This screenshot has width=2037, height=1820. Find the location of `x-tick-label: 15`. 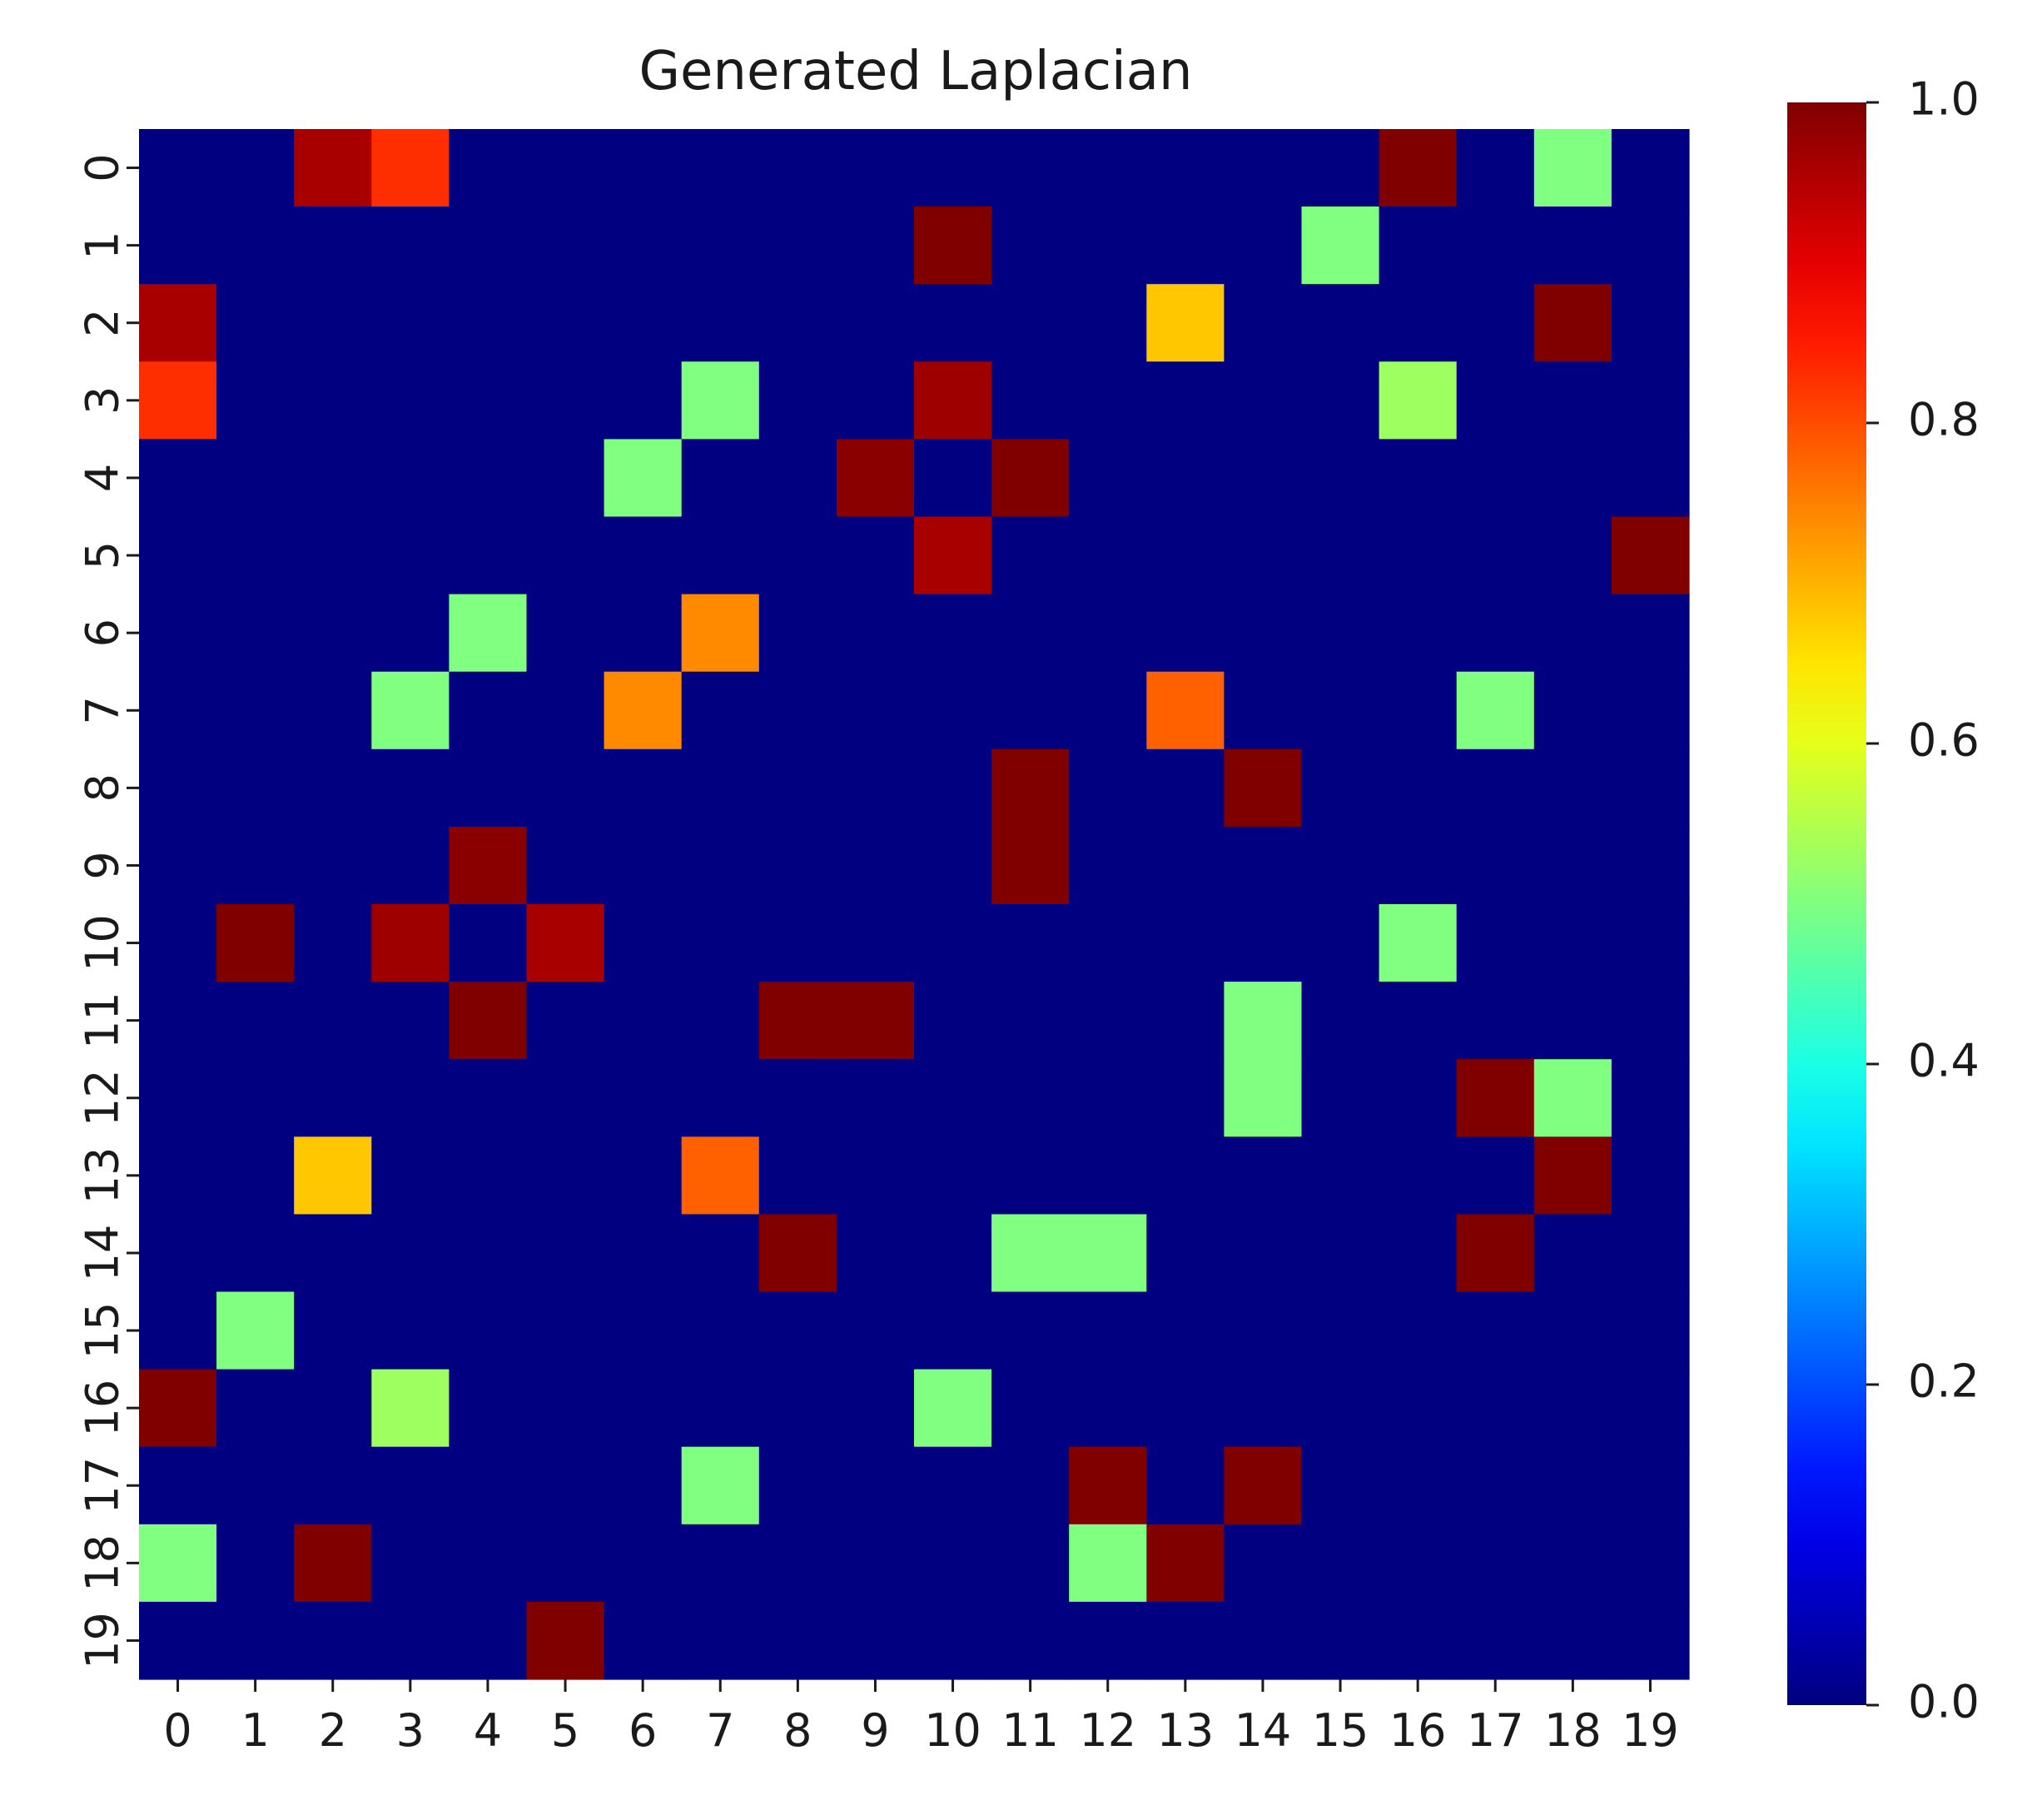

x-tick-label: 15 is located at coordinates (1340, 1730).